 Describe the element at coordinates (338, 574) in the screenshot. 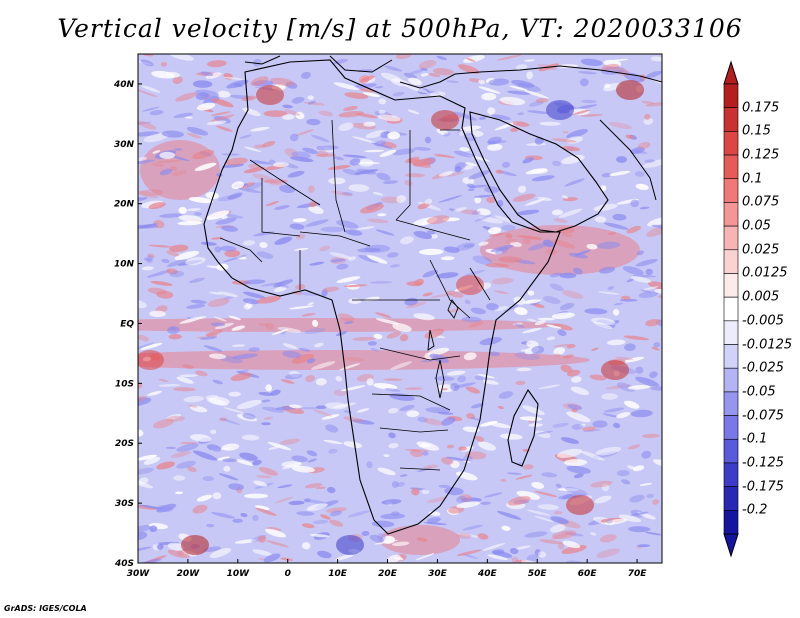

I see `lon-tick-label: 10E` at that location.